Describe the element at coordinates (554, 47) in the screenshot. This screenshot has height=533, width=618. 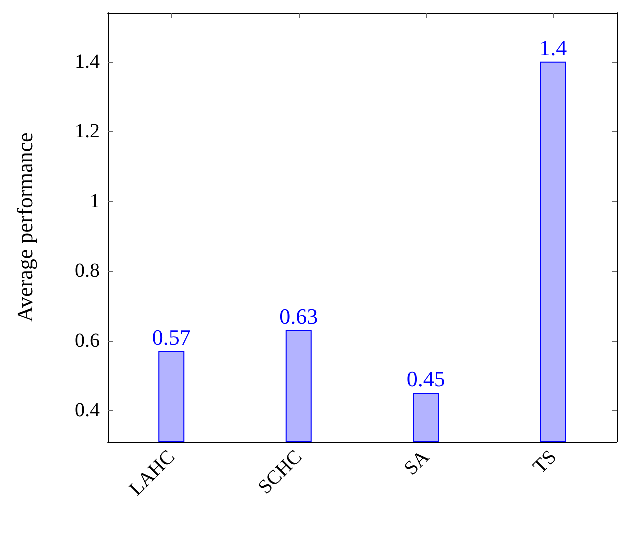
I see `data-label: 1.4` at that location.